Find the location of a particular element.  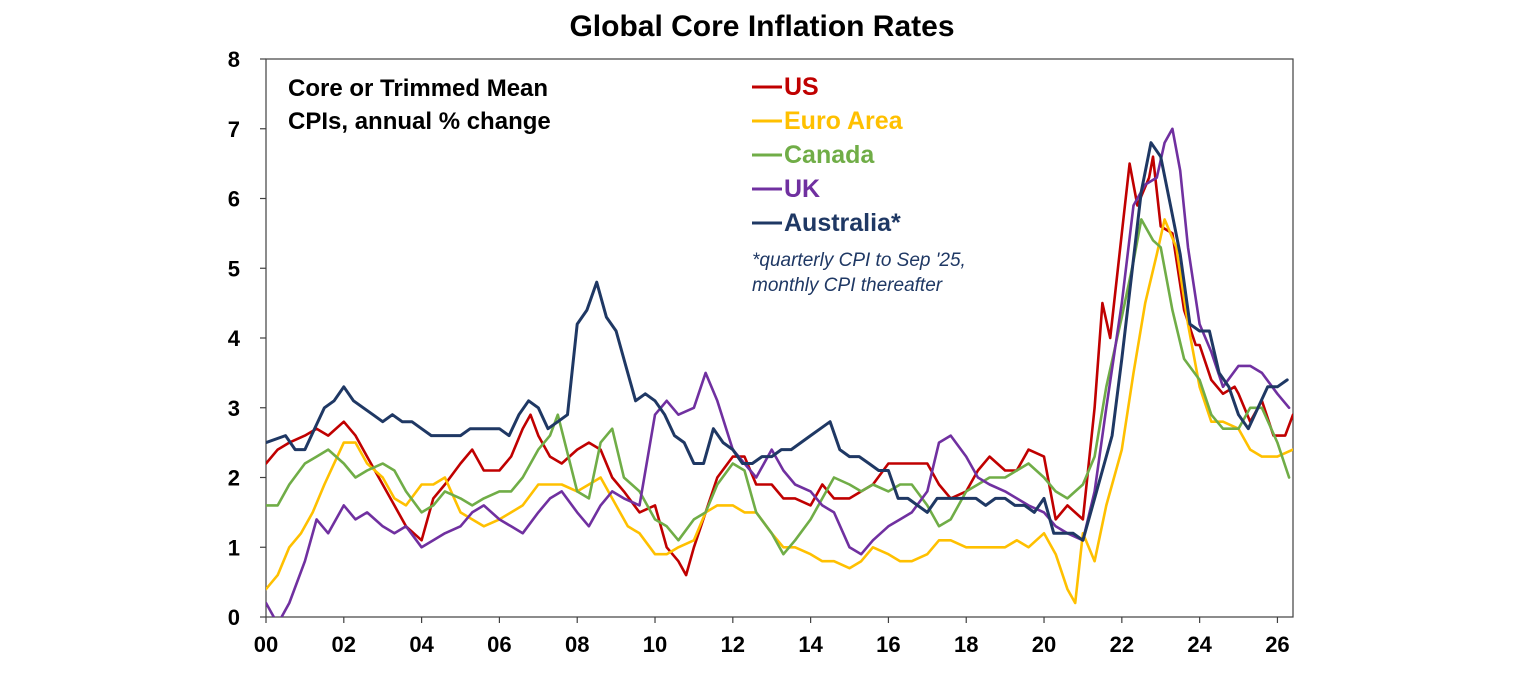

x-tick-label: 02 is located at coordinates (344, 644).